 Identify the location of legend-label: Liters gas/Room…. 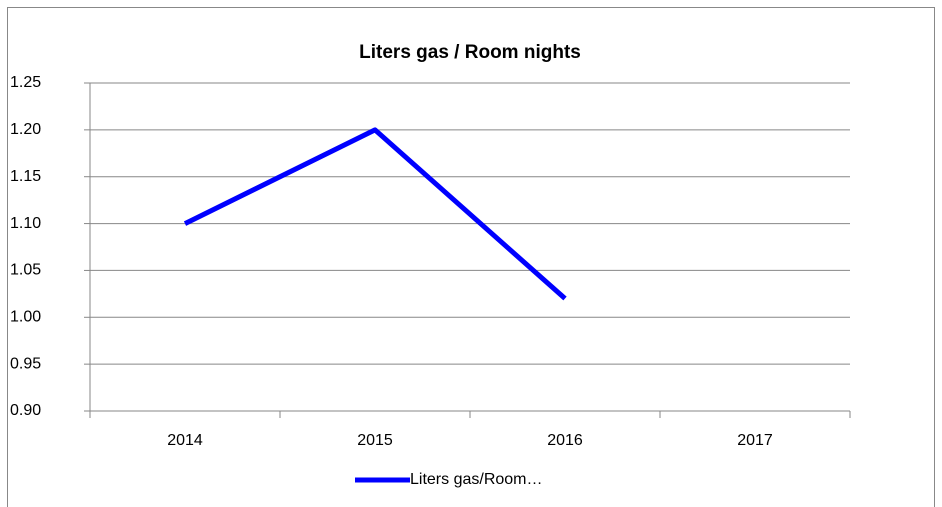
(476, 479).